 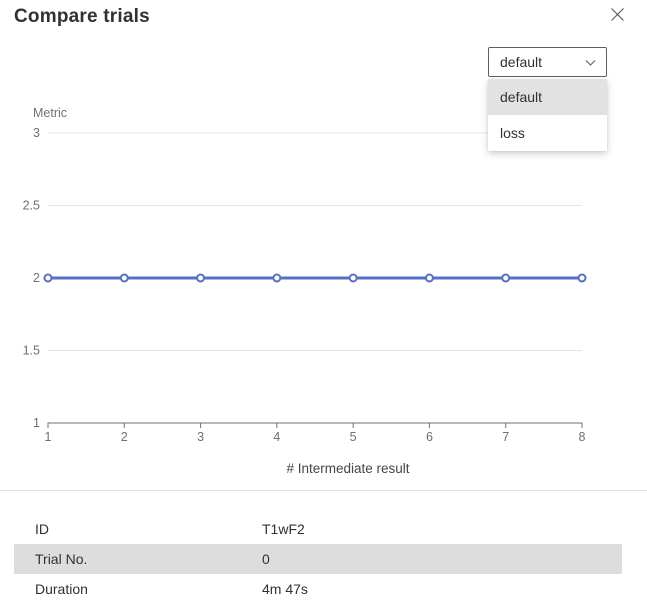 What do you see at coordinates (82, 16) in the screenshot?
I see `page-title: Compare trials` at bounding box center [82, 16].